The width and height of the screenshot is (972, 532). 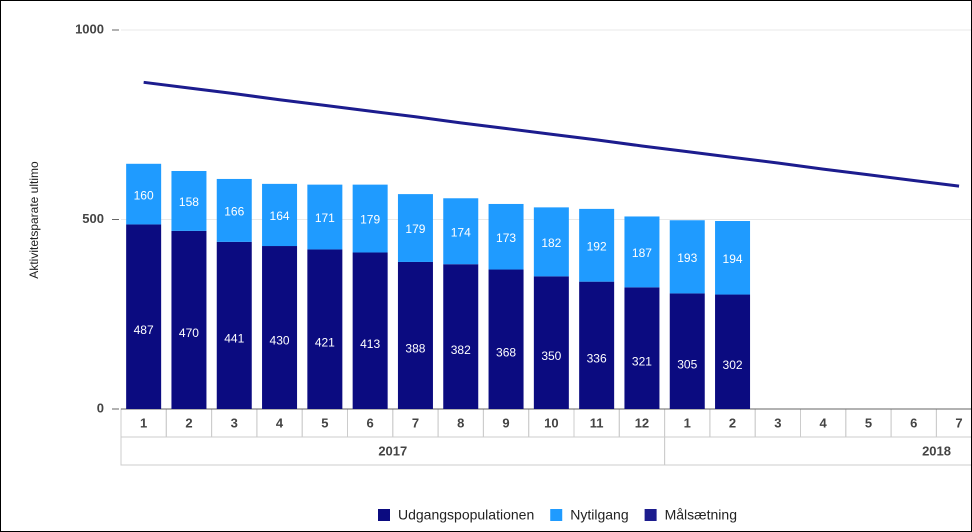 I want to click on value-label: 336, so click(x=597, y=358).